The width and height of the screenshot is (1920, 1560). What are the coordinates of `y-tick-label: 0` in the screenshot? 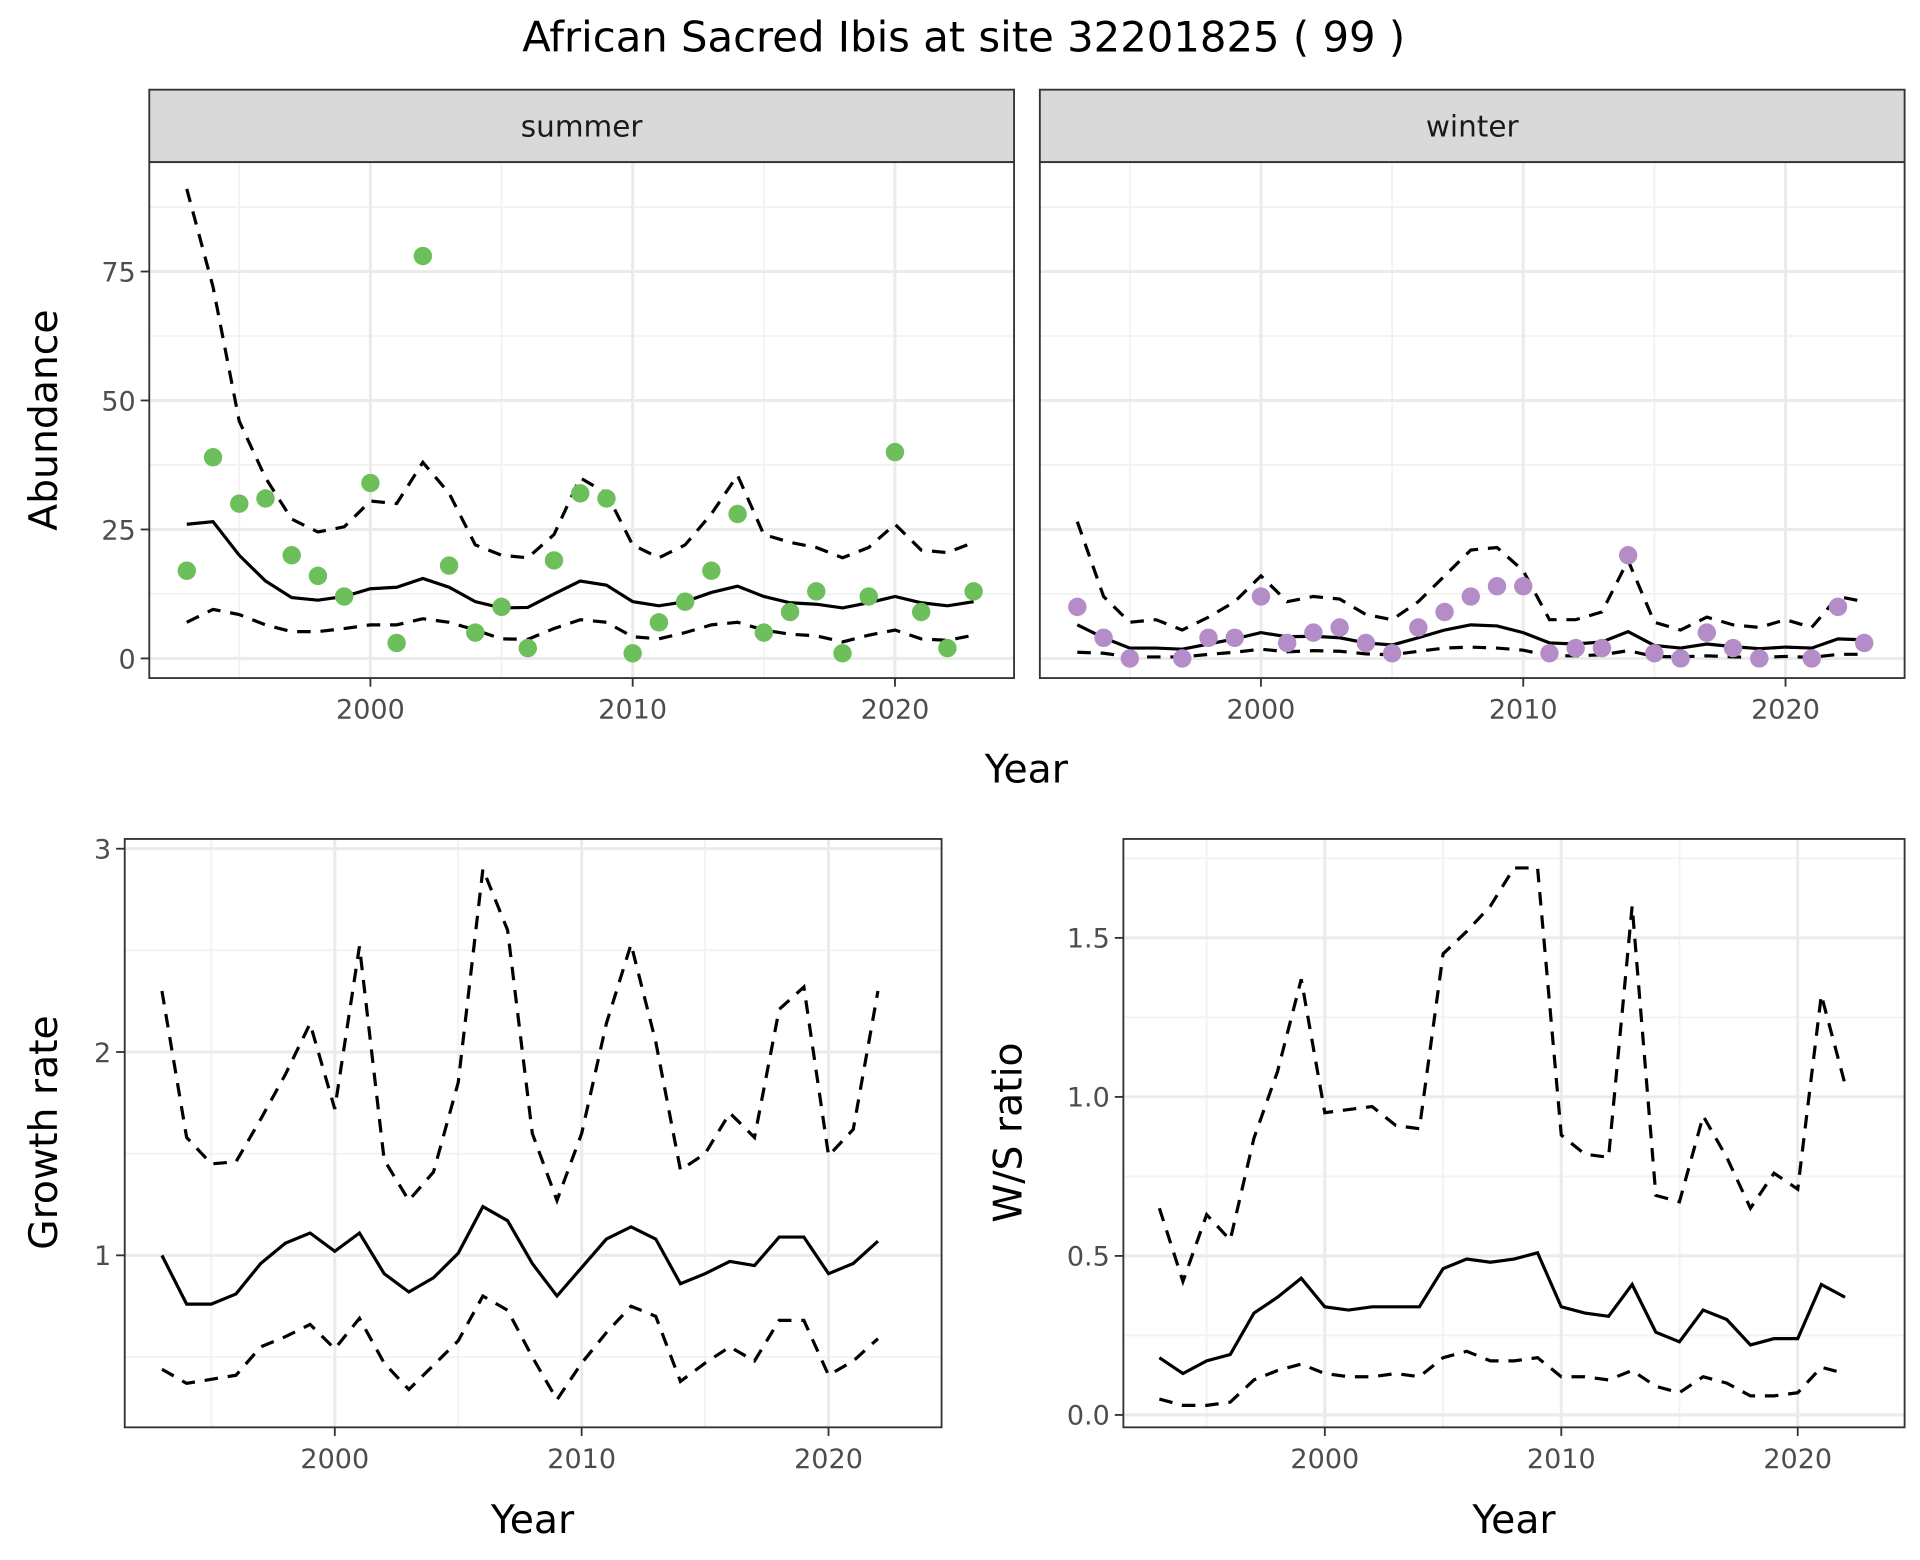 It's located at (127, 659).